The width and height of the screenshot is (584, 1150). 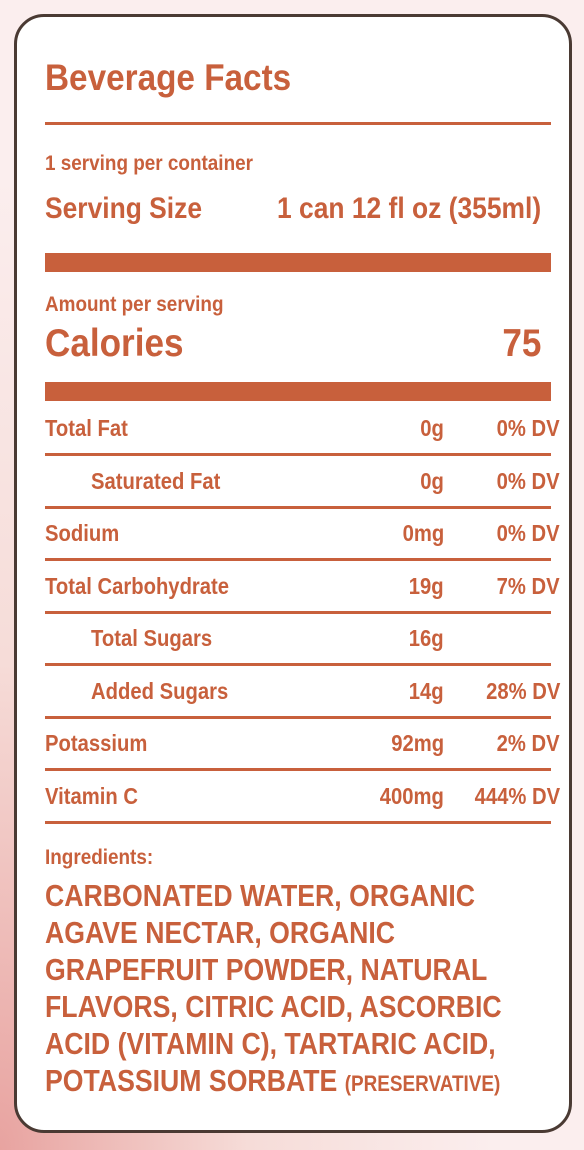 What do you see at coordinates (82, 533) in the screenshot?
I see `nutrient-name: Sodium` at bounding box center [82, 533].